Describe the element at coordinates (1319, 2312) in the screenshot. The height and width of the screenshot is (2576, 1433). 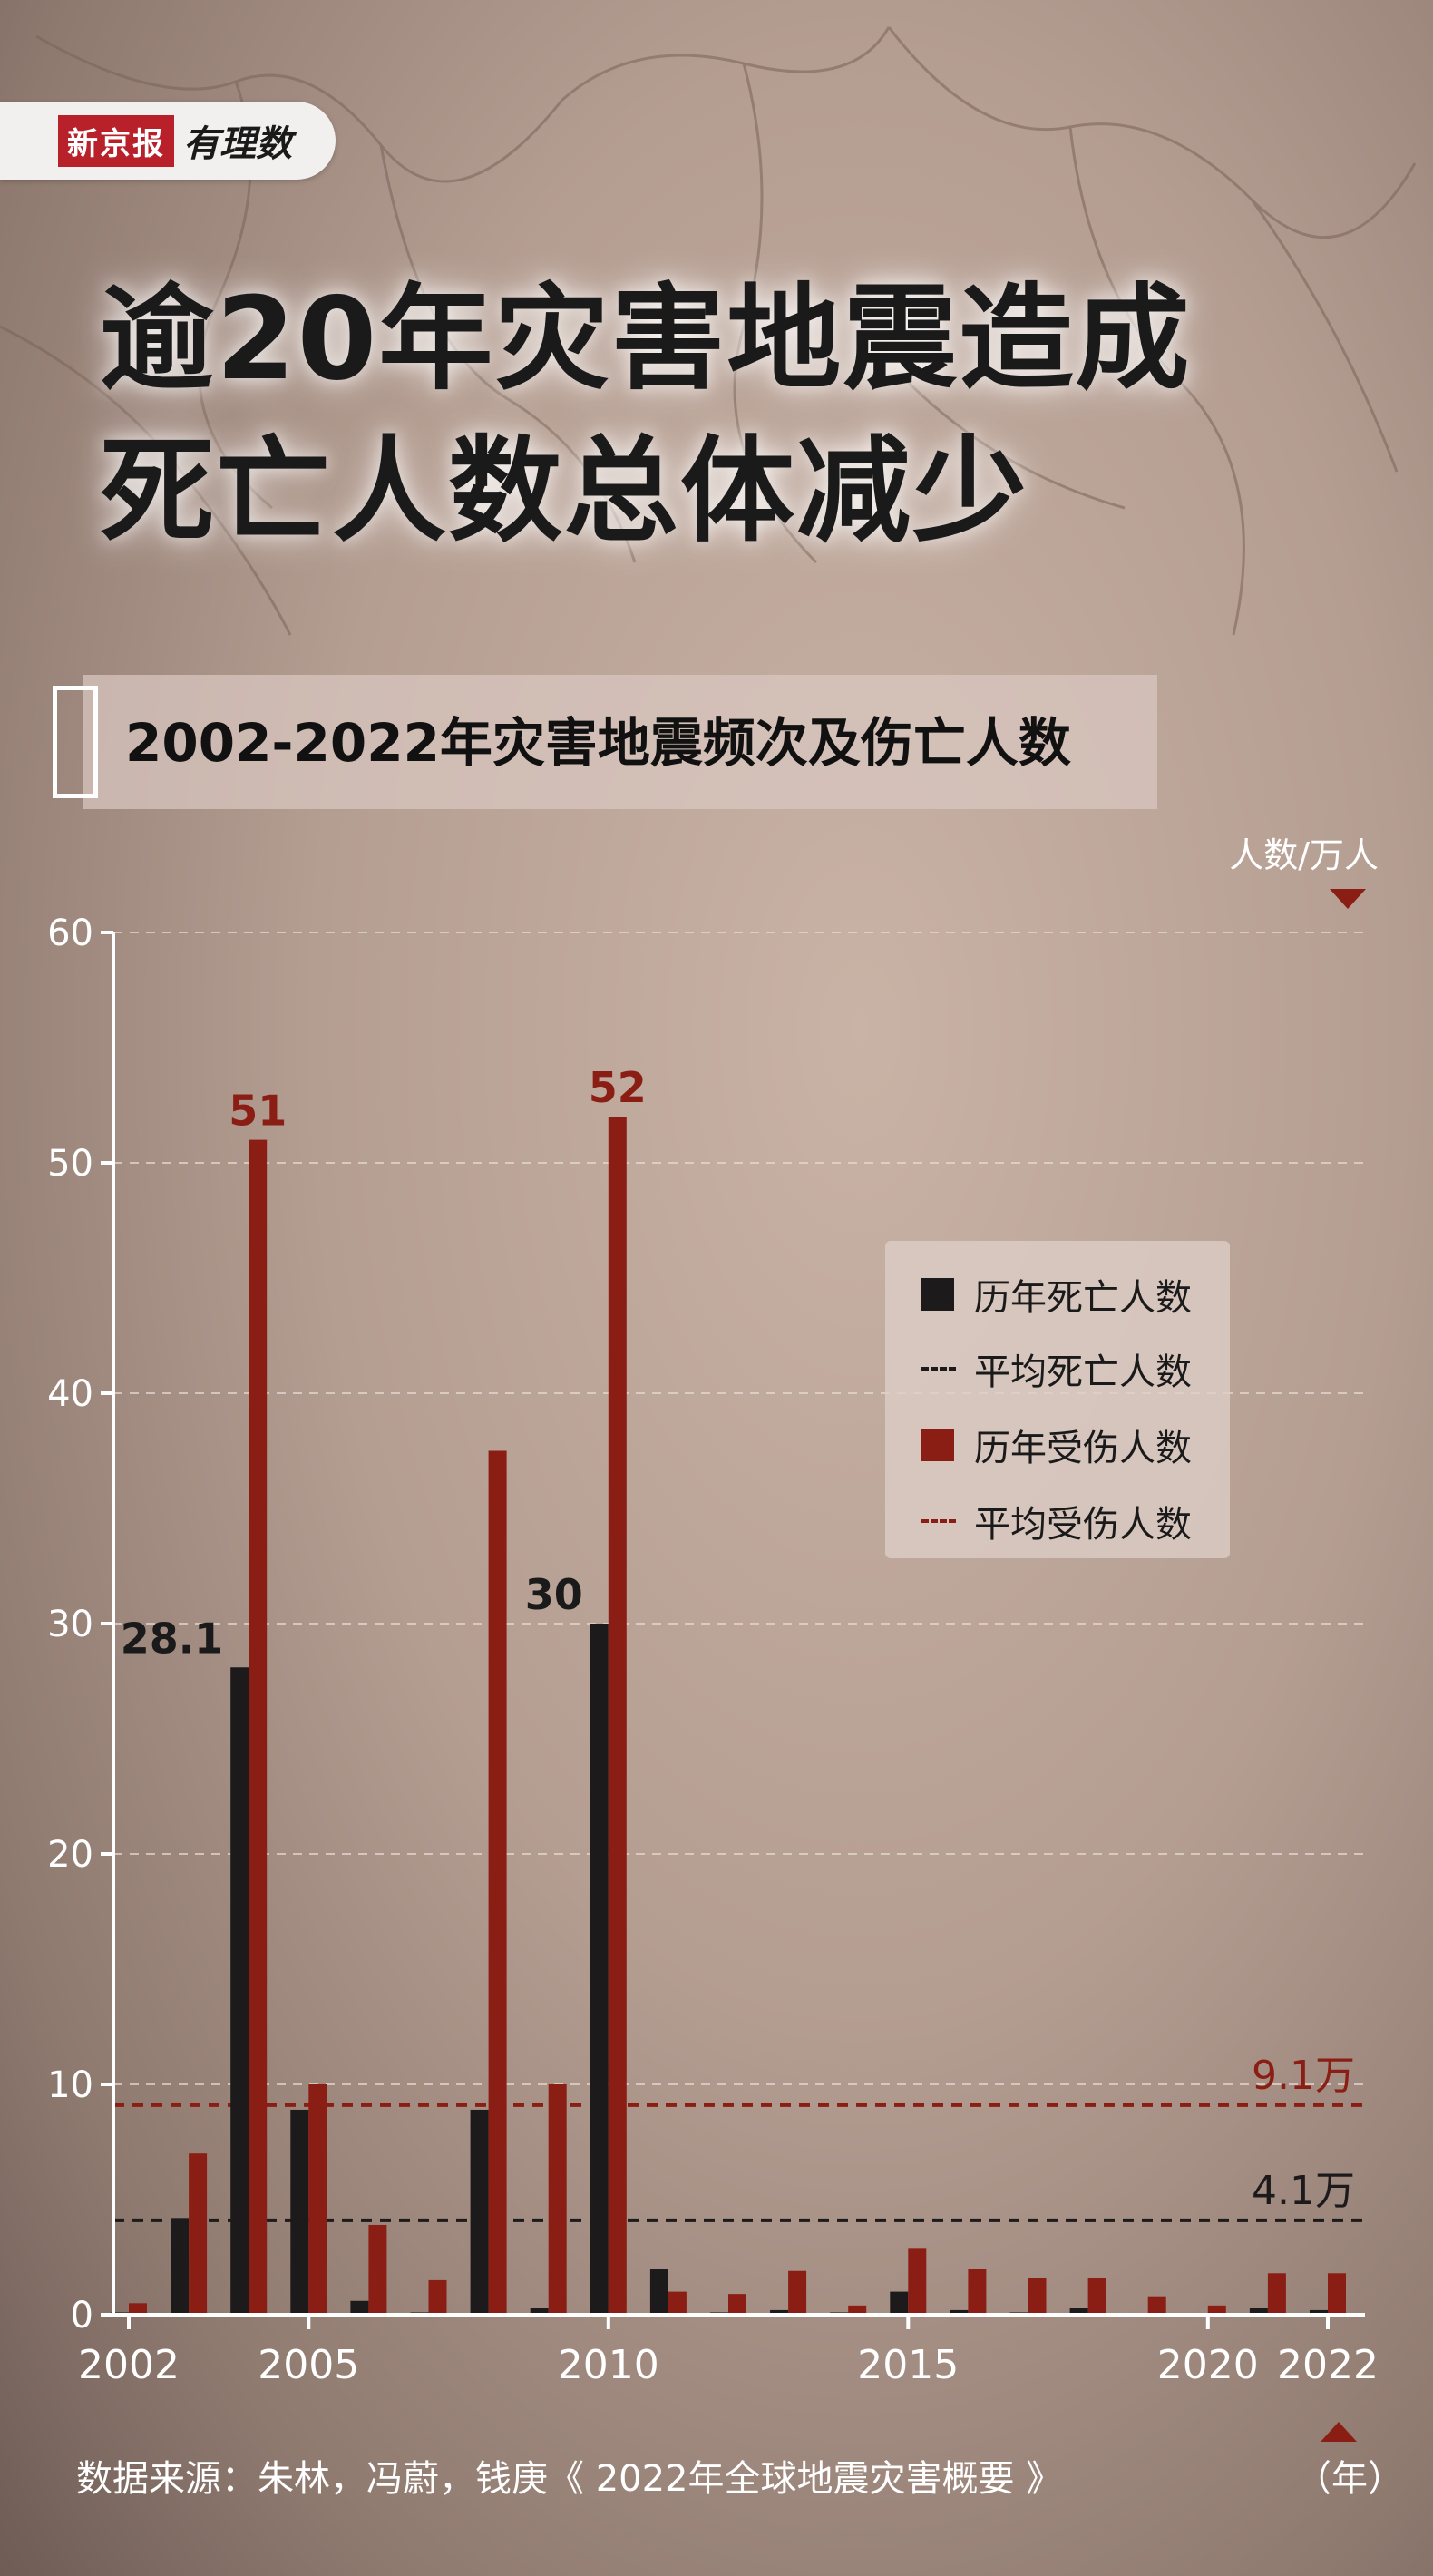
I see `death-bar-2022` at that location.